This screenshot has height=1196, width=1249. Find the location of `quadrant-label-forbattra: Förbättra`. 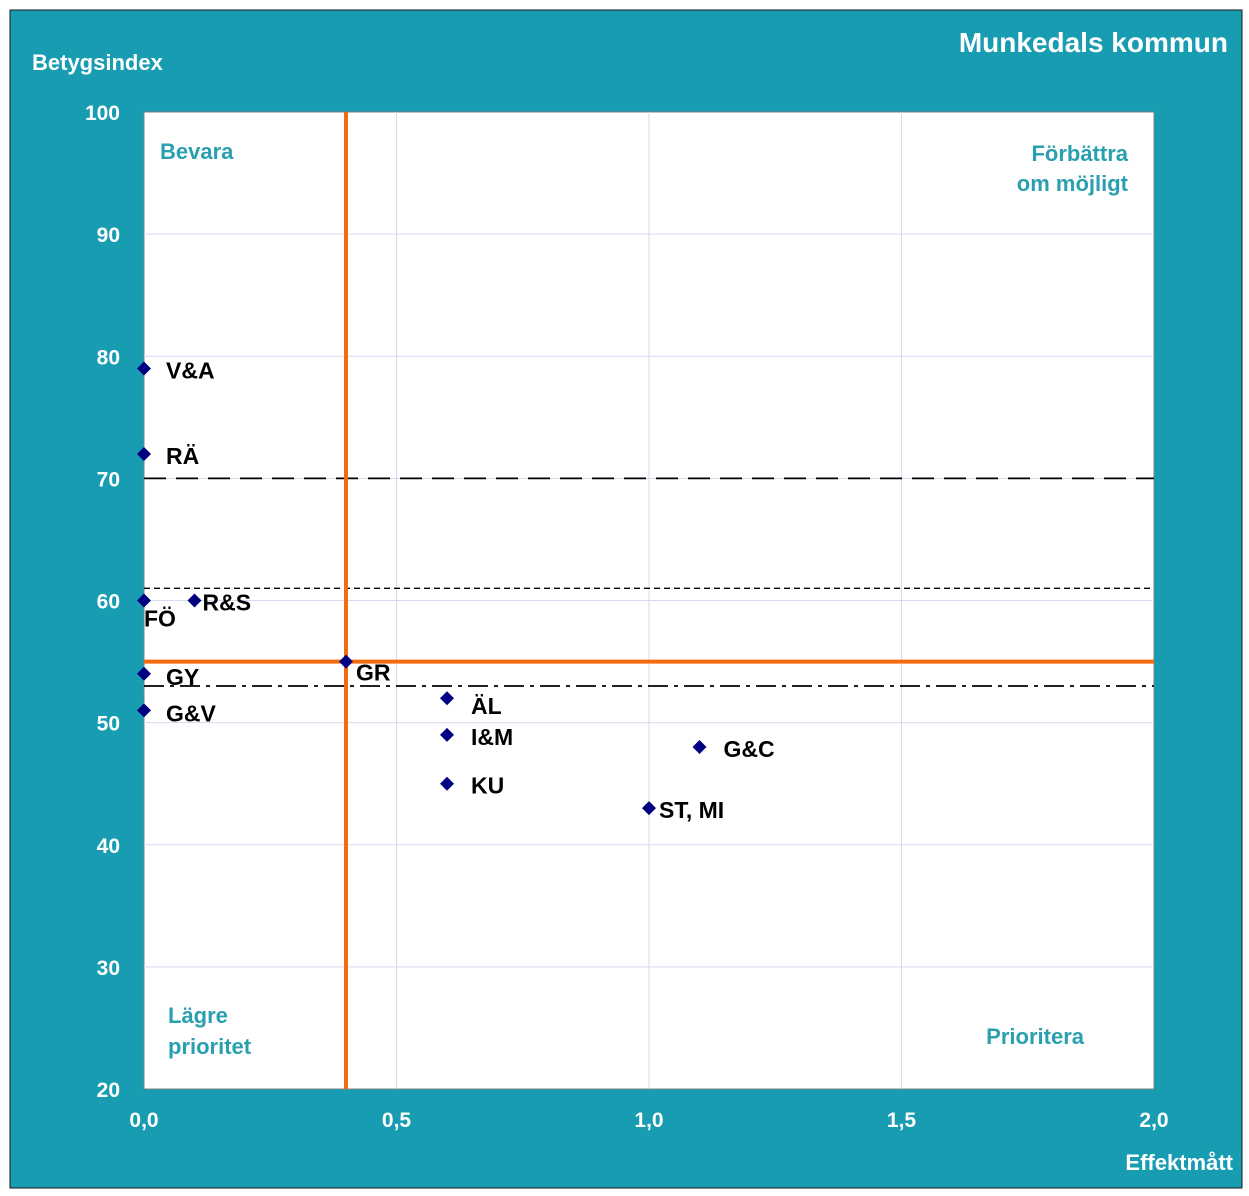

quadrant-label-forbattra: Förbättra is located at coordinates (1079, 153).